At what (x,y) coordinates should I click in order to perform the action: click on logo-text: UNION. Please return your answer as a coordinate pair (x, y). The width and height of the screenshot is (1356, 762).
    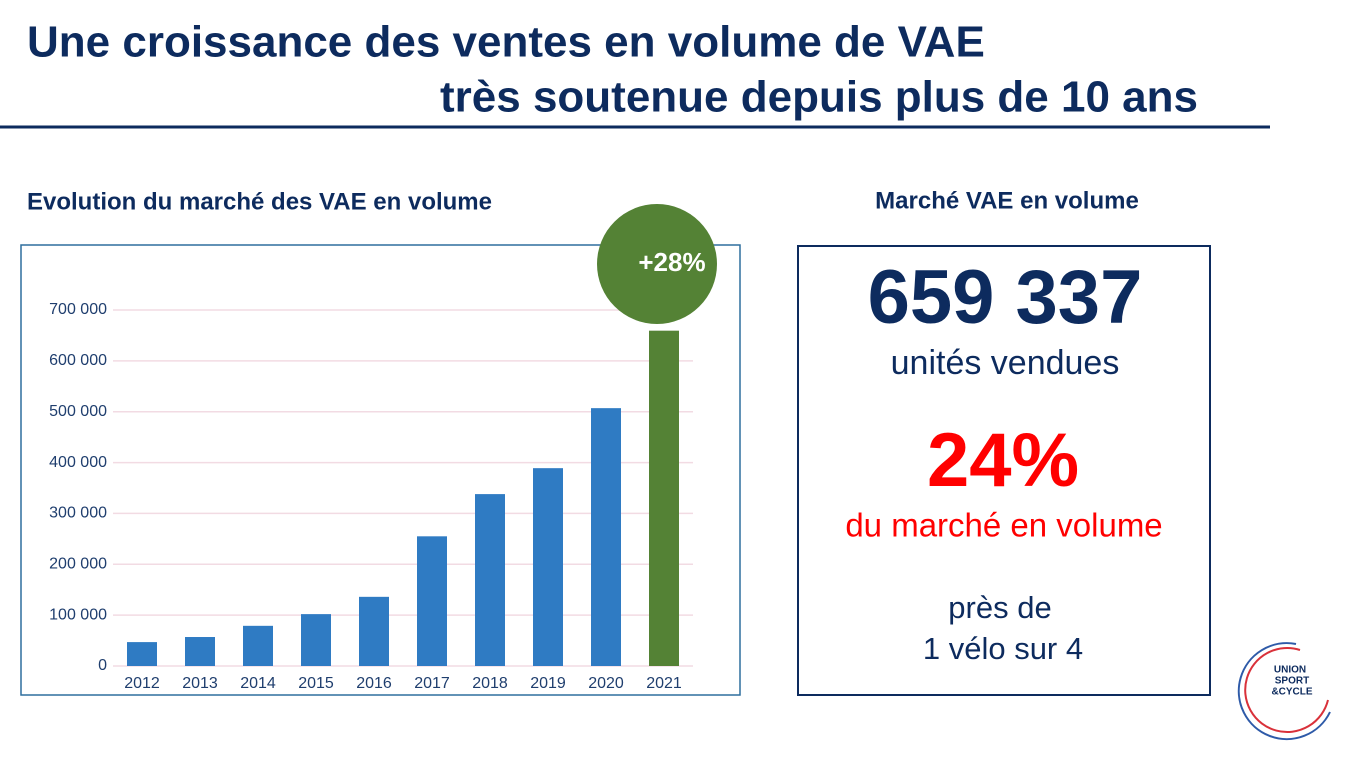
    Looking at the image, I should click on (1290, 670).